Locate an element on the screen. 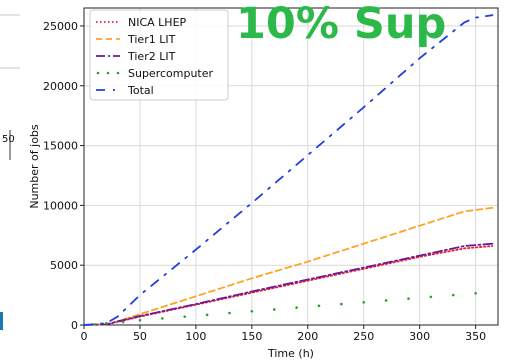 The image size is (508, 361). series-supercomputer is located at coordinates (279, 309).